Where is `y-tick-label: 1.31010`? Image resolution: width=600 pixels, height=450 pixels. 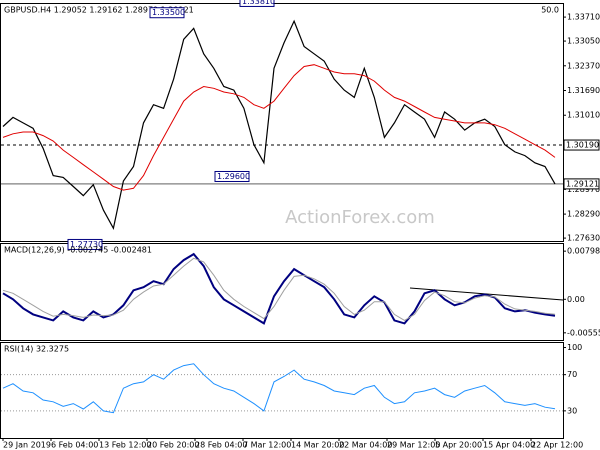 y-tick-label: 1.31010 is located at coordinates (583, 115).